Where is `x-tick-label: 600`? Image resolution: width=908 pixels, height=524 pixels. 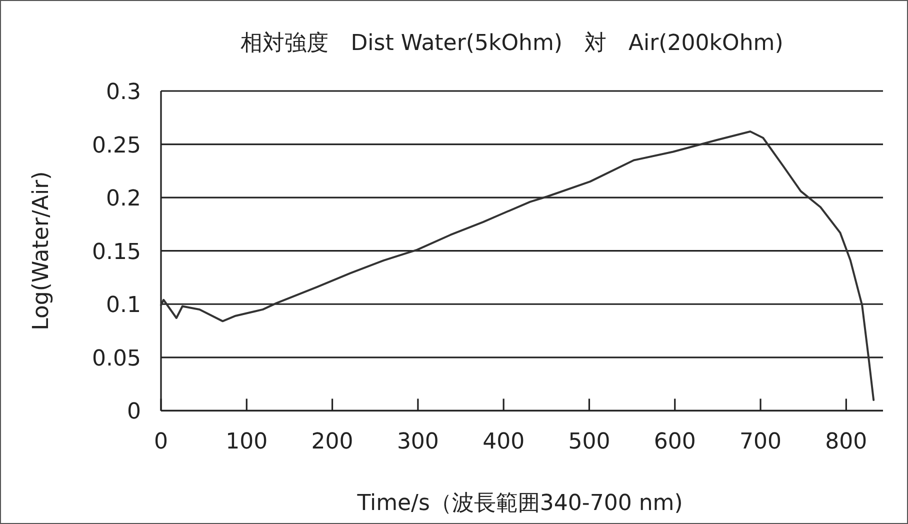
x-tick-label: 600 is located at coordinates (675, 442).